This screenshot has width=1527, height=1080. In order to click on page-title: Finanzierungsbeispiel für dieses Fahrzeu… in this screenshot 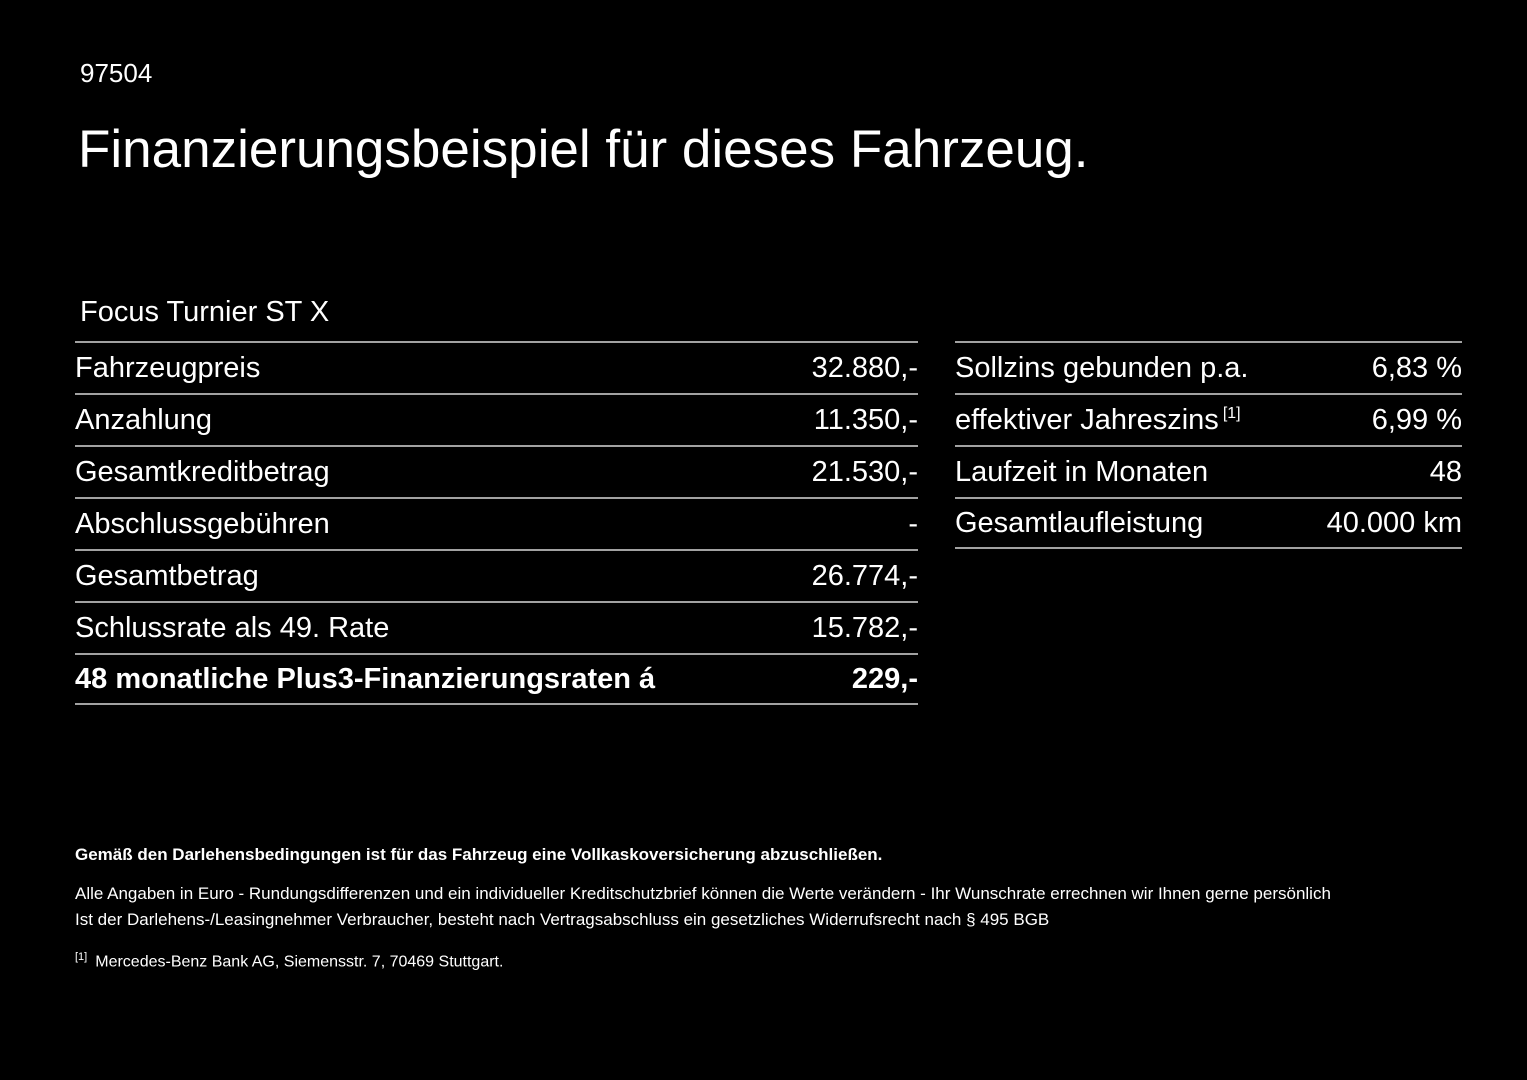, I will do `click(583, 149)`.